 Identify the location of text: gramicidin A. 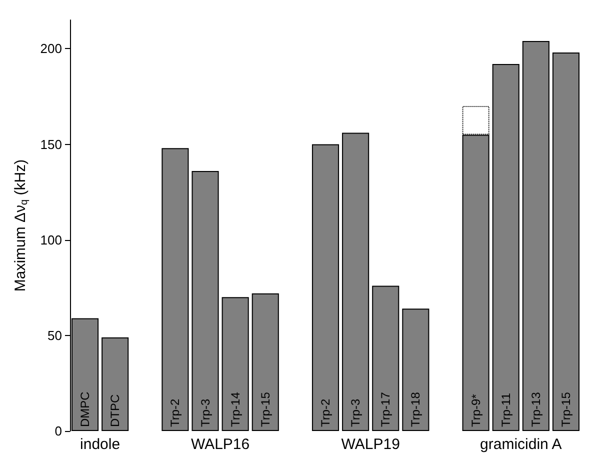
(521, 444).